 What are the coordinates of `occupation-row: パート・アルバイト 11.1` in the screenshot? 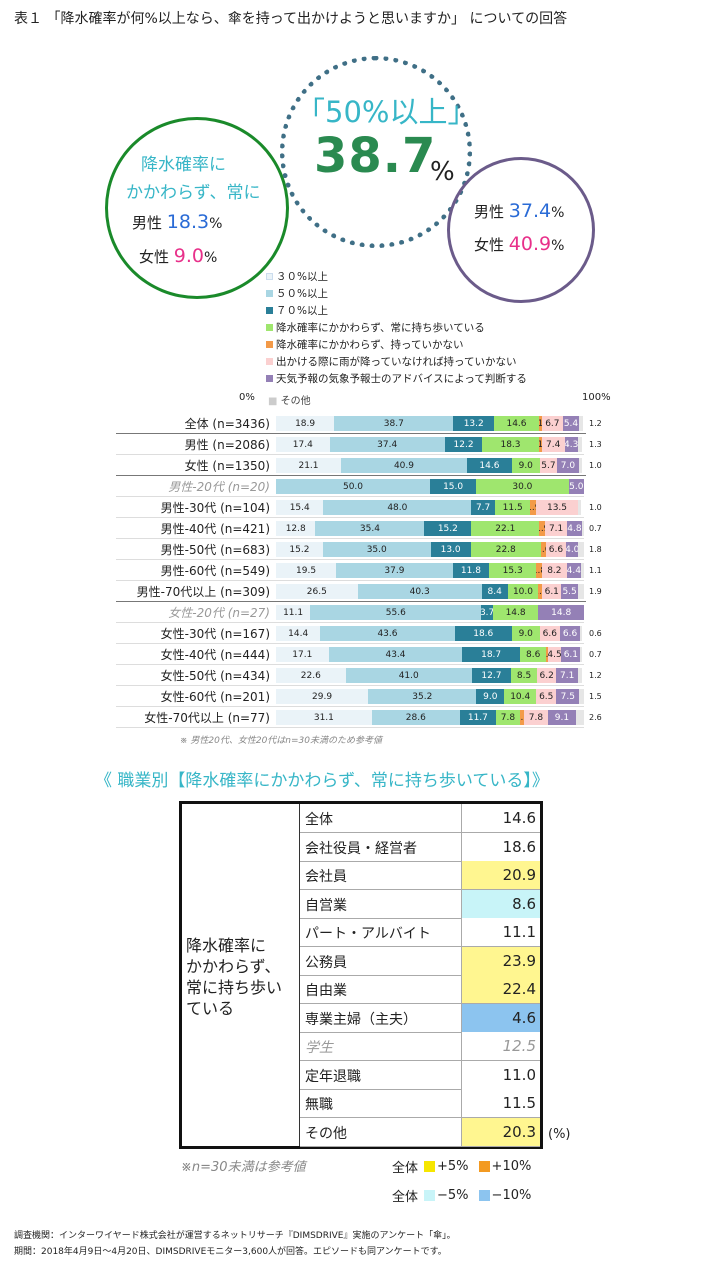 It's located at (420, 932).